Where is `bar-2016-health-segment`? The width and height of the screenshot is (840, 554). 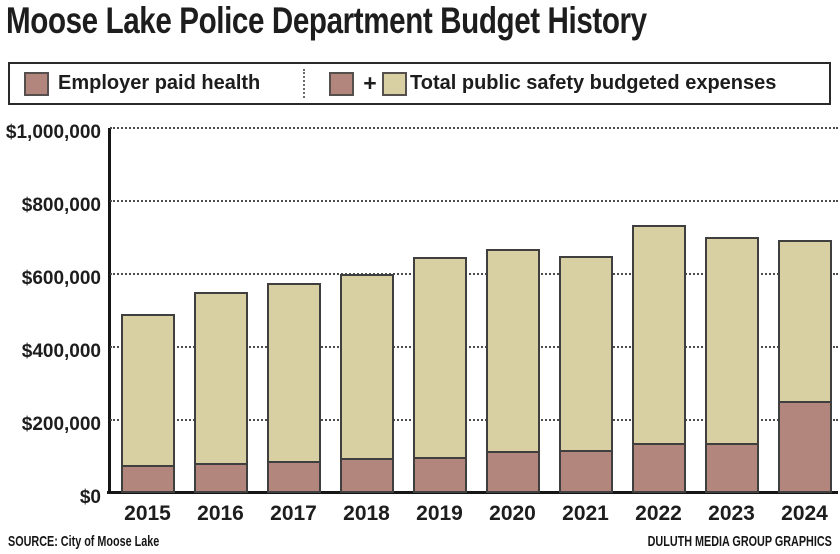
bar-2016-health-segment is located at coordinates (220, 477).